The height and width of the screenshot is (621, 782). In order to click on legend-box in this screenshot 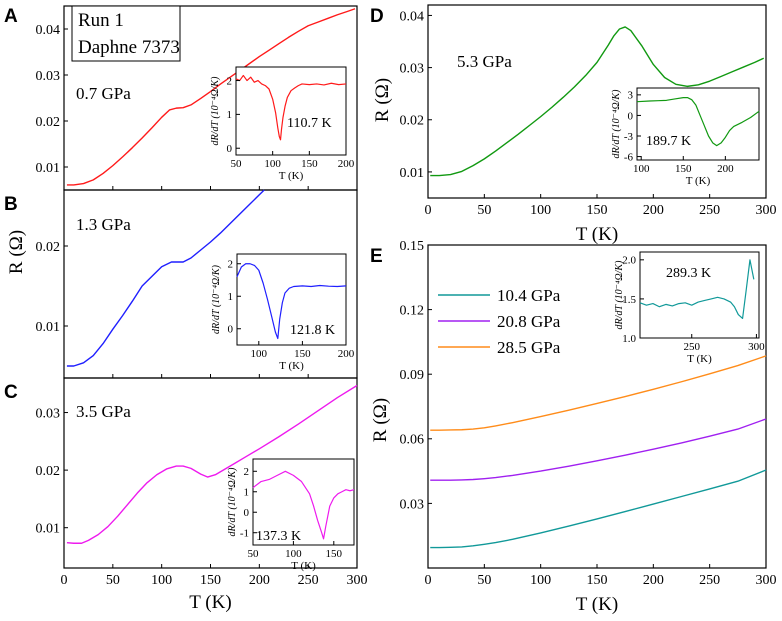, I will do `click(126, 33)`.